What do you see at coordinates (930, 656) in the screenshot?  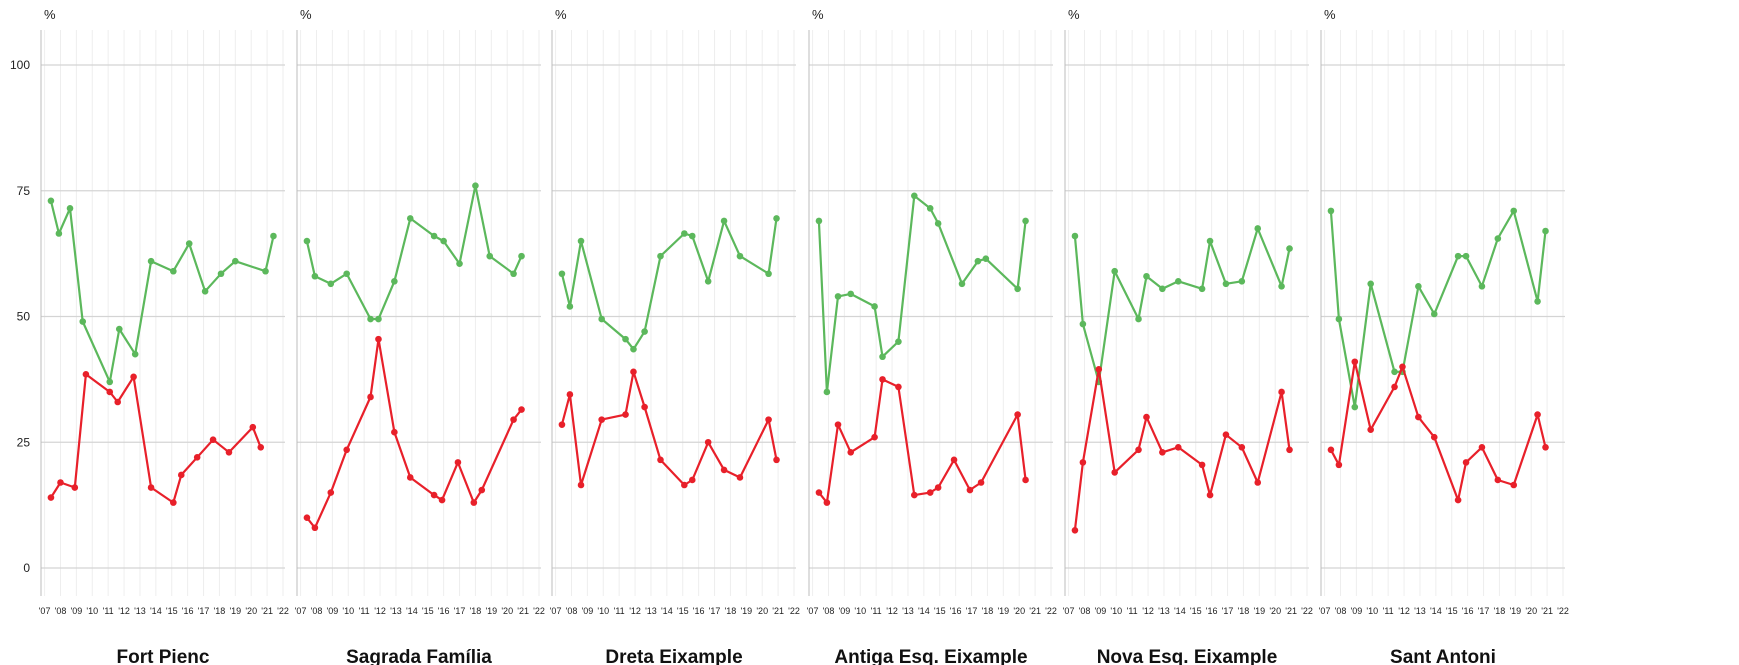 I see `panel-title: Antiga Esq. Eixample` at bounding box center [930, 656].